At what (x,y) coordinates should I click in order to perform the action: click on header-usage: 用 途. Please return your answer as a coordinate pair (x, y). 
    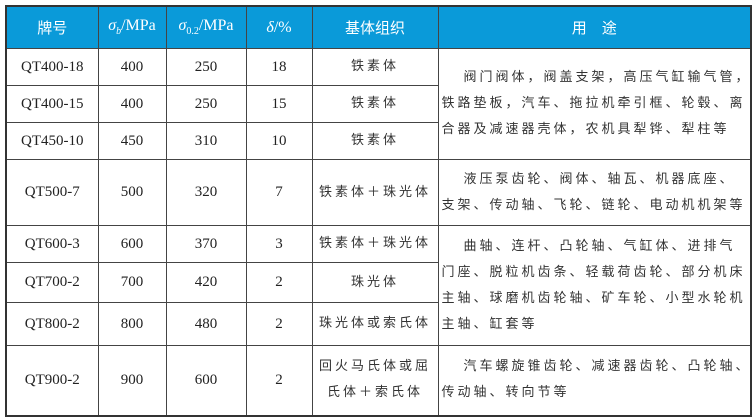
    Looking at the image, I should click on (594, 27).